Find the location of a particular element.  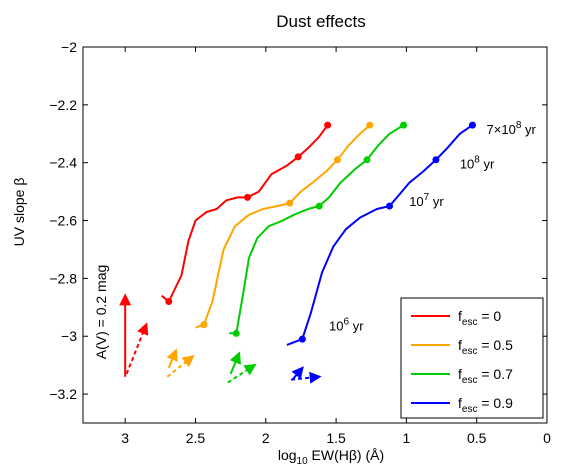

legend-label: fesc = 0.9 is located at coordinates (485, 405).